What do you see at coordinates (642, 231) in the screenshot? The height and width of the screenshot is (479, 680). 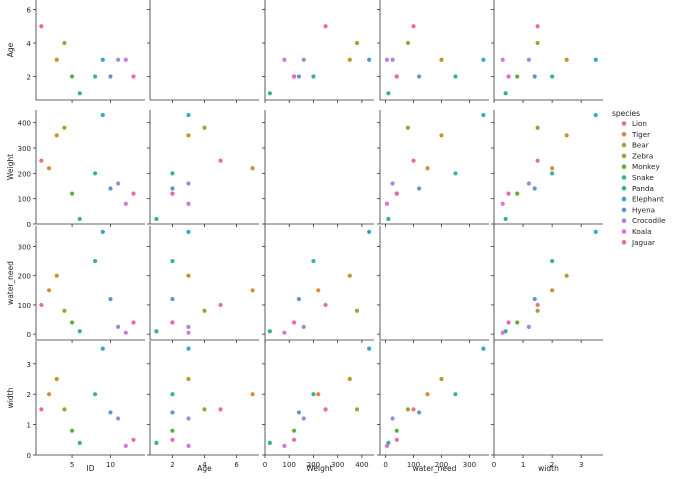 I see `legend-label: Koala` at bounding box center [642, 231].